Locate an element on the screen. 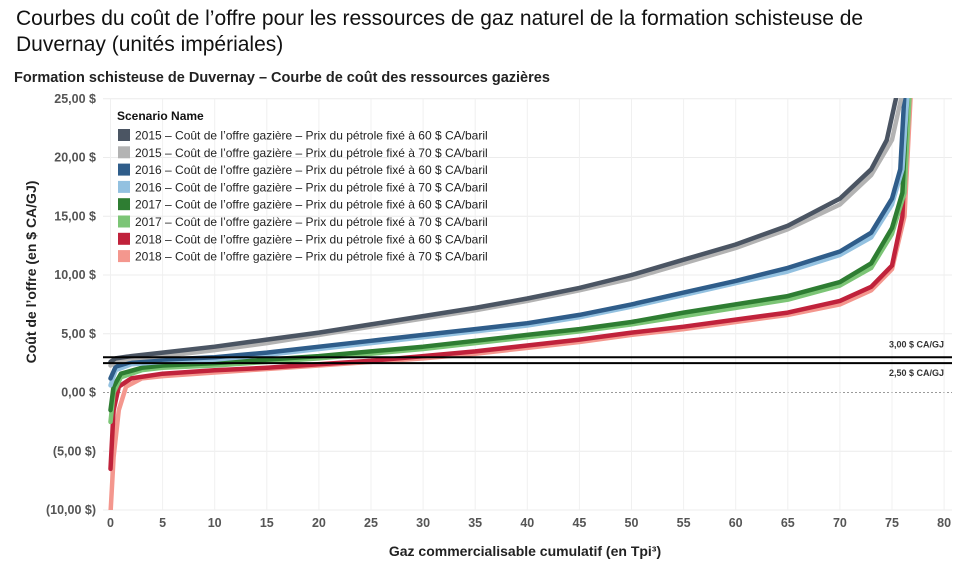  x-tick-label: 30 is located at coordinates (423, 523).